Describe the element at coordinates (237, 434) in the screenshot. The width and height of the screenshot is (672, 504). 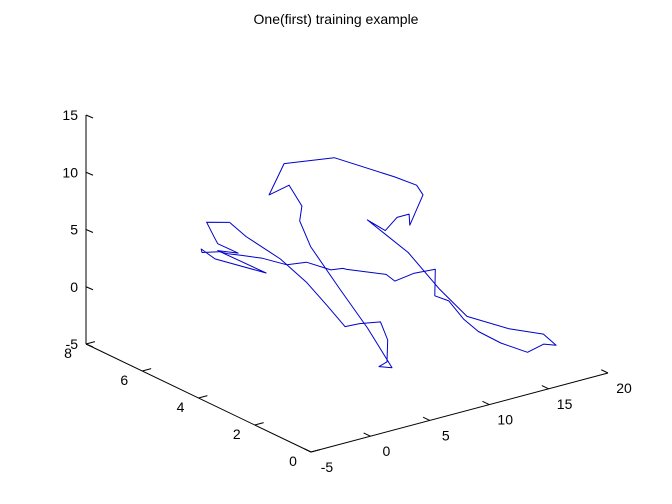
I see `y-tick-label: 2` at that location.